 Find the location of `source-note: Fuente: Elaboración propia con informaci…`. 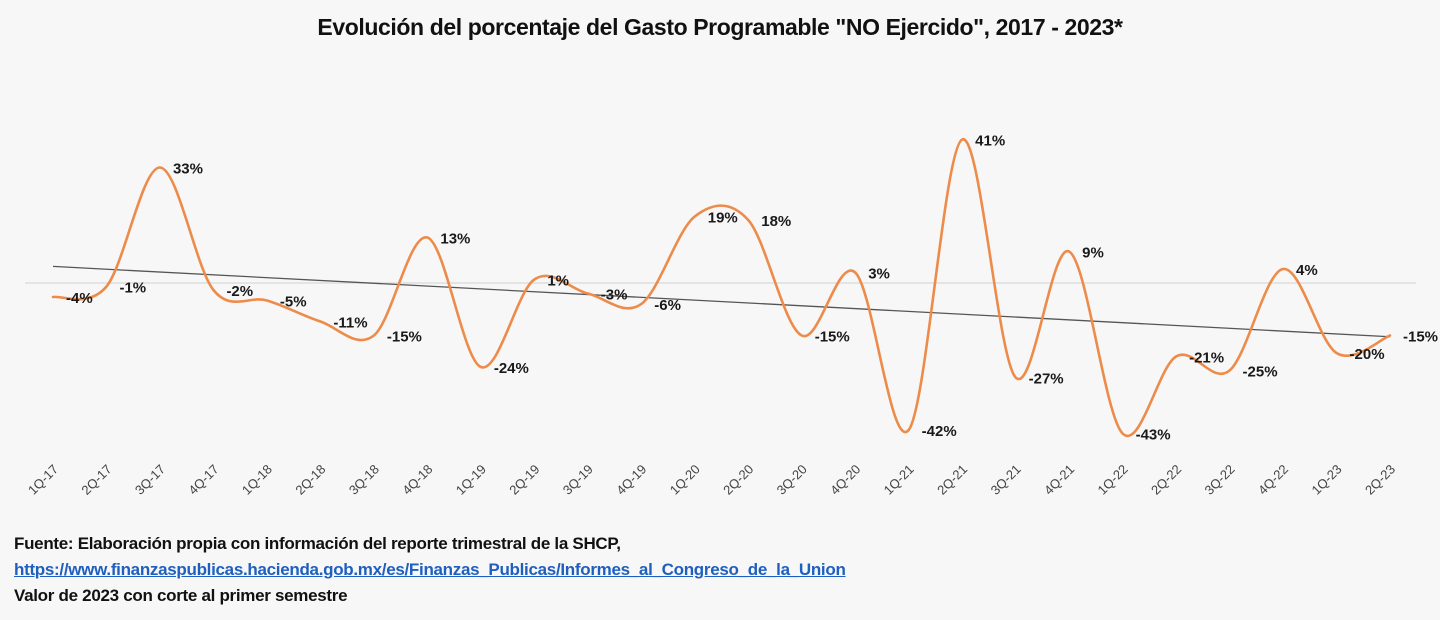

source-note: Fuente: Elaboración propia con informaci… is located at coordinates (317, 543).